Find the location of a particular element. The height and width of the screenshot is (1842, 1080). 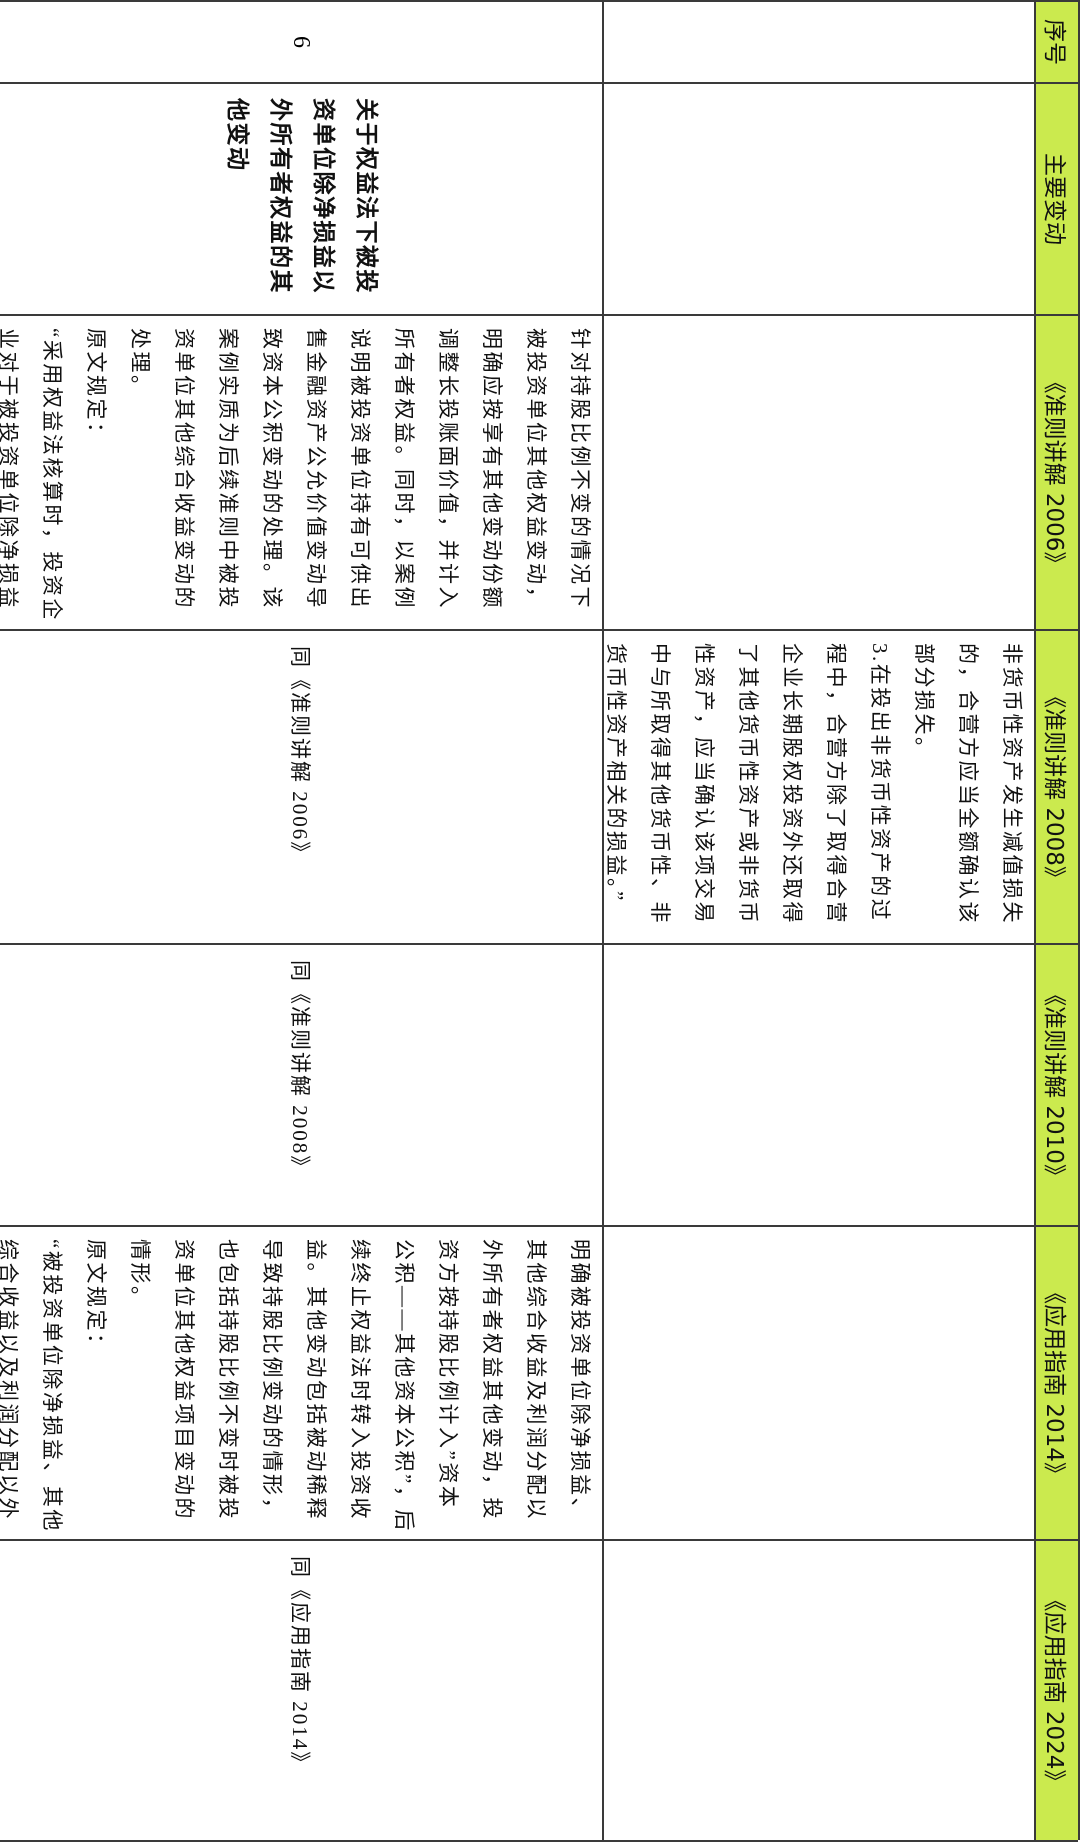

row-continued-change is located at coordinates (818, 200).